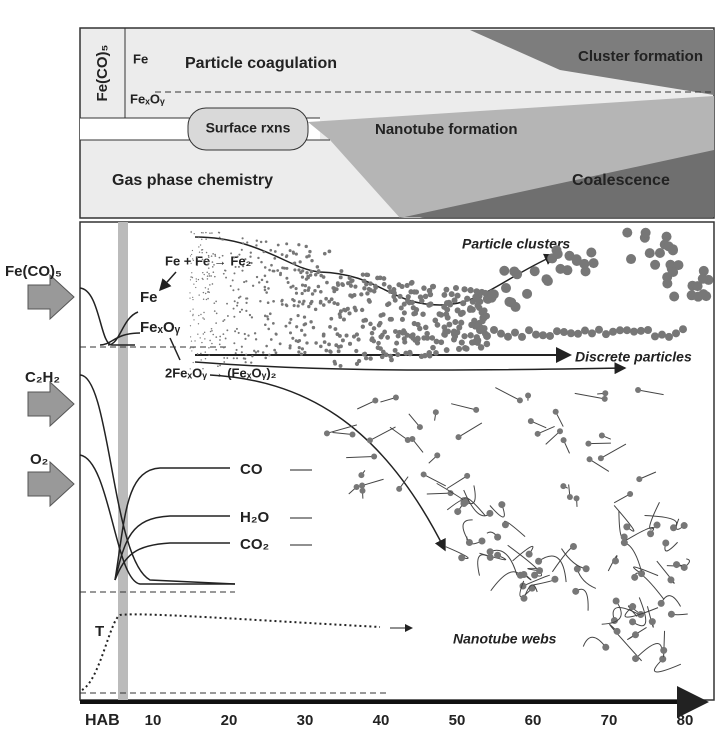  Describe the element at coordinates (633, 357) in the screenshot. I see `outcome-label: Discrete particles` at that location.